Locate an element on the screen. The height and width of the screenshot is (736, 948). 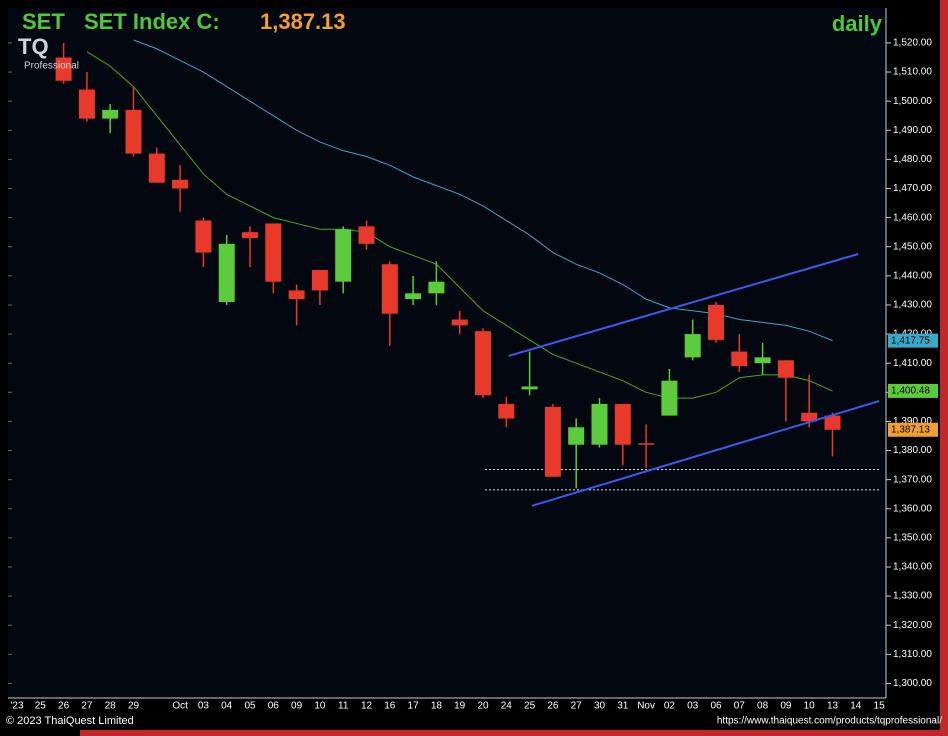
x-tick-label: 14 is located at coordinates (856, 706).